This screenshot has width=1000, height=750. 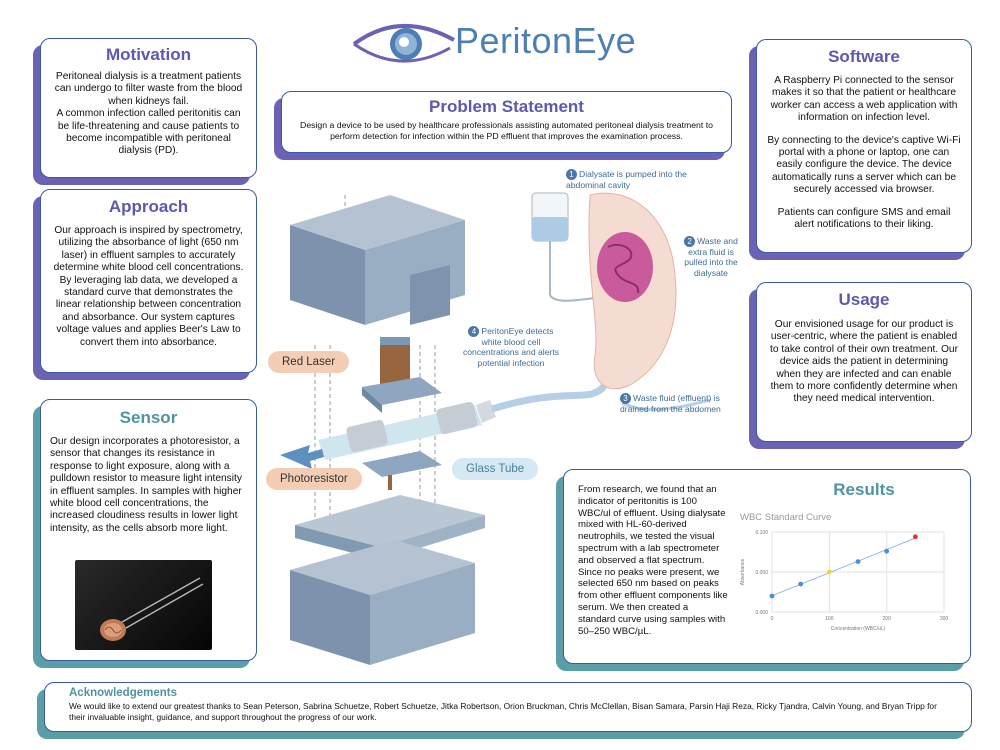 I want to click on peritoneye-logo: PeritonEye, so click(x=500, y=42).